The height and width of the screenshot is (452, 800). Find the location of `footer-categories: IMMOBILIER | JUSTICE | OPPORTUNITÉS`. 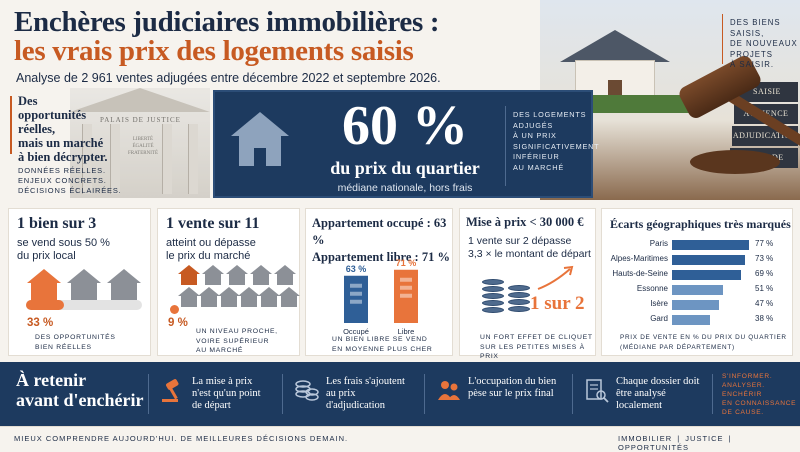

footer-categories: IMMOBILIER | JUSTICE | OPPORTUNITÉS is located at coordinates (675, 443).